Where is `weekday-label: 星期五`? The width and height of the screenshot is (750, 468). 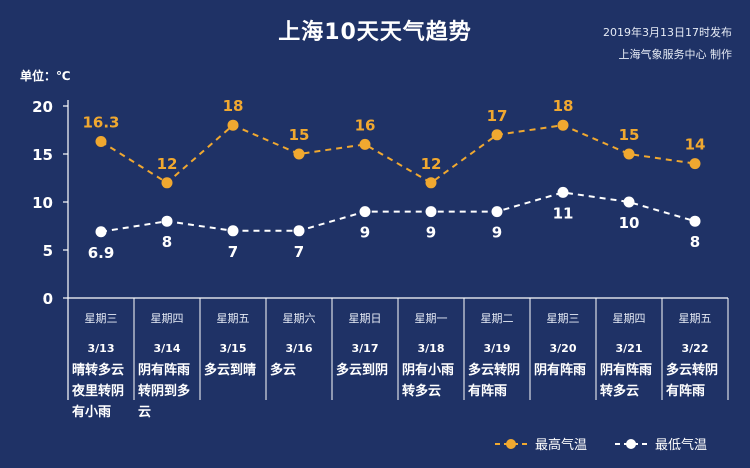 weekday-label: 星期五 is located at coordinates (695, 318).